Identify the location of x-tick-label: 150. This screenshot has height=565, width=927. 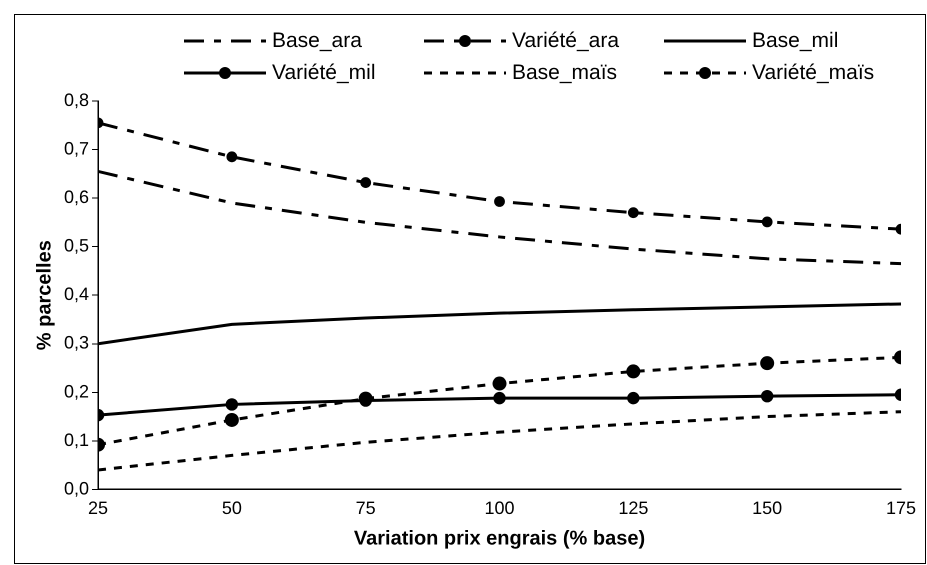
(767, 508).